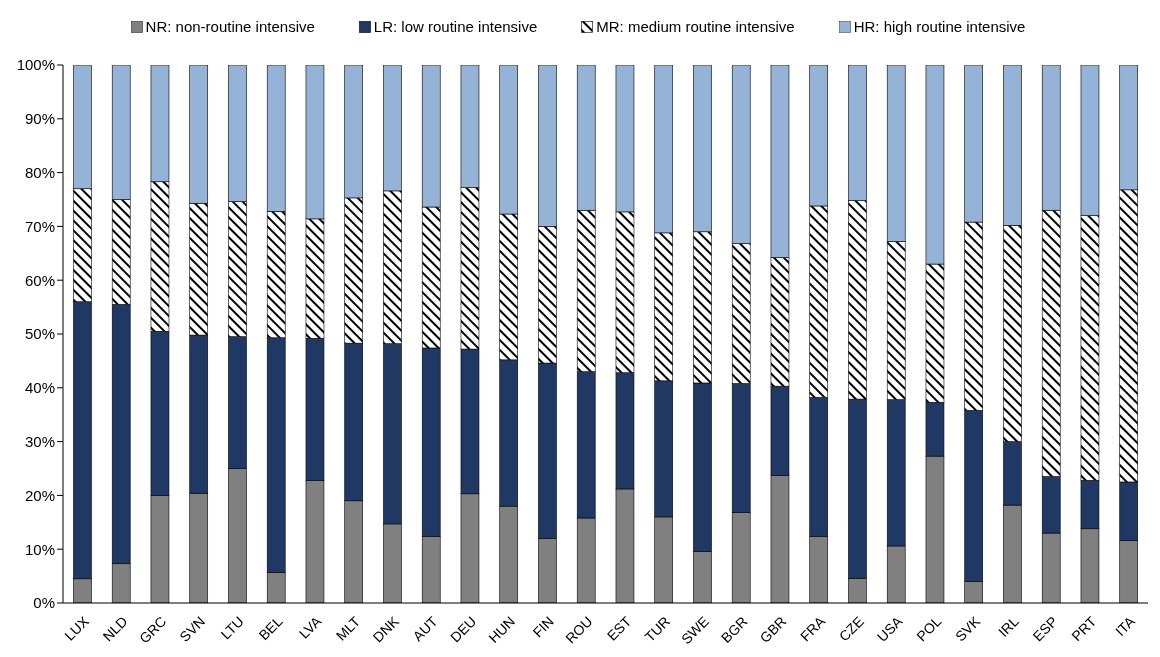 The height and width of the screenshot is (657, 1160). I want to click on y-tick-label: 50%, so click(39, 334).